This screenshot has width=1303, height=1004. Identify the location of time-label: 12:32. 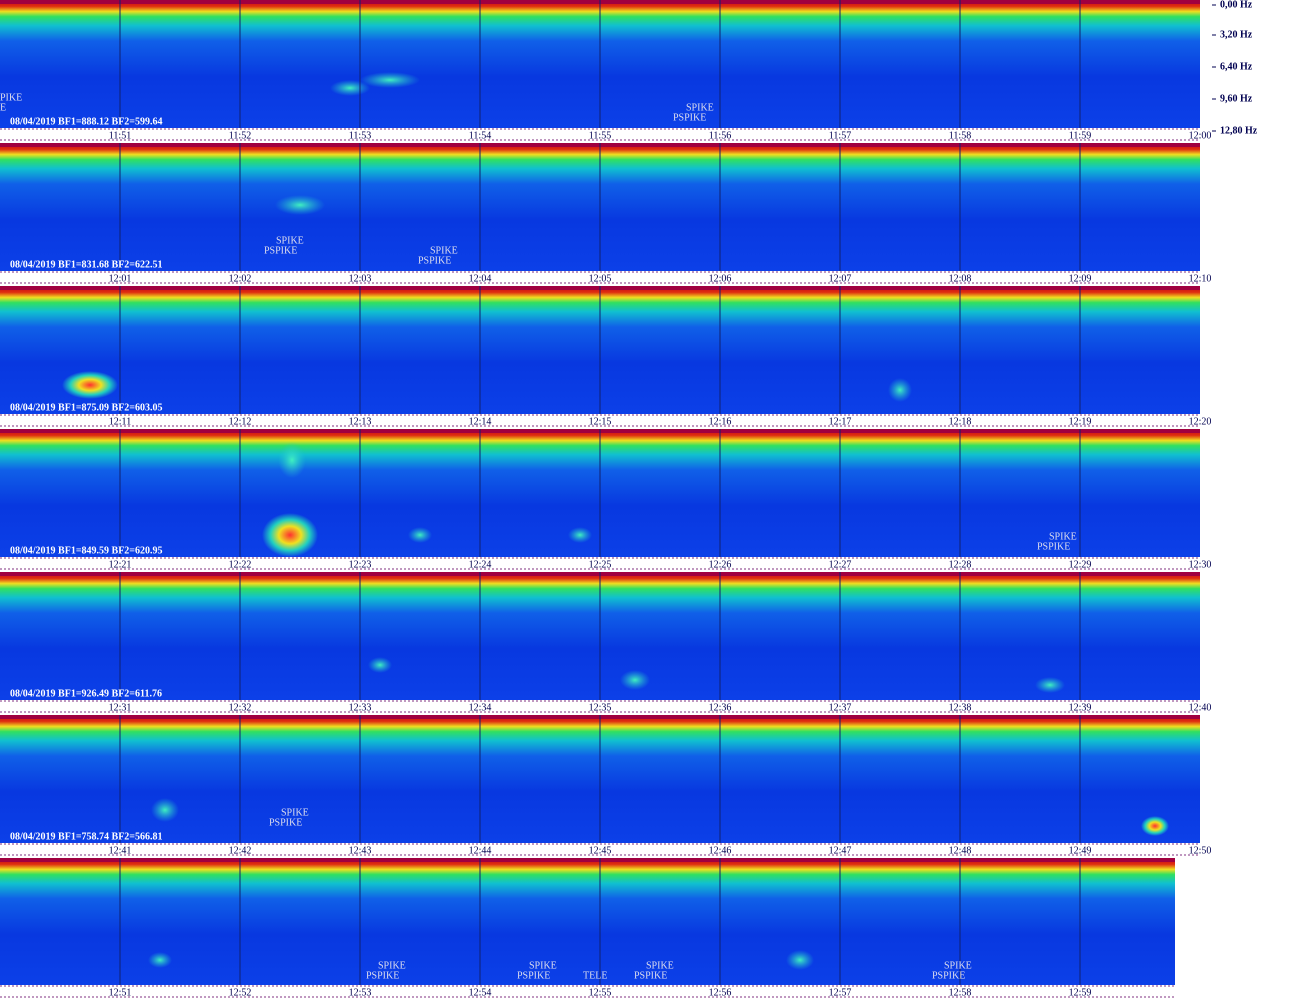
(240, 707).